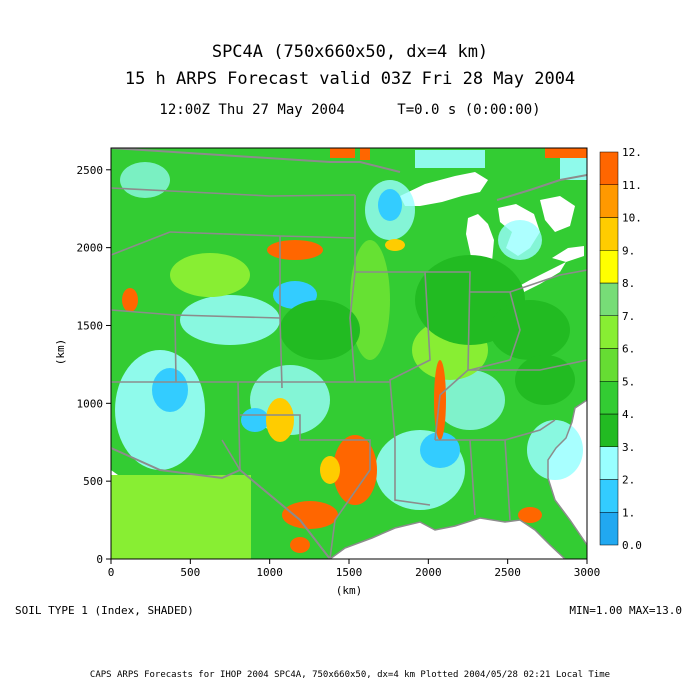  Describe the element at coordinates (428, 572) in the screenshot. I see `x-tick-label: 2000` at that location.